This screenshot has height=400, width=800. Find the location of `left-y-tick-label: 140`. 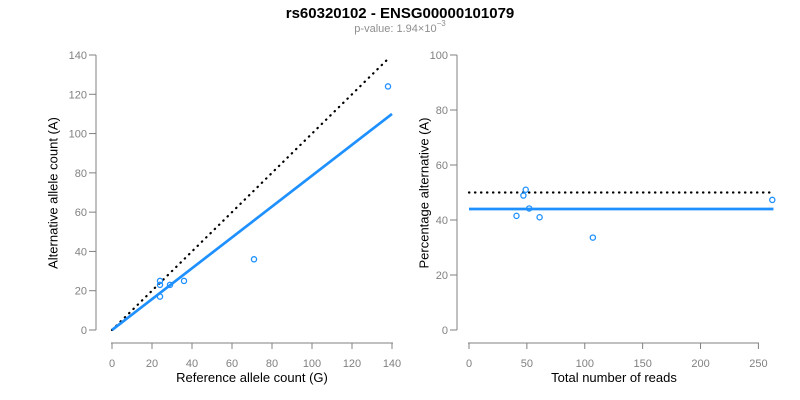

left-y-tick-label: 140 is located at coordinates (78, 56).